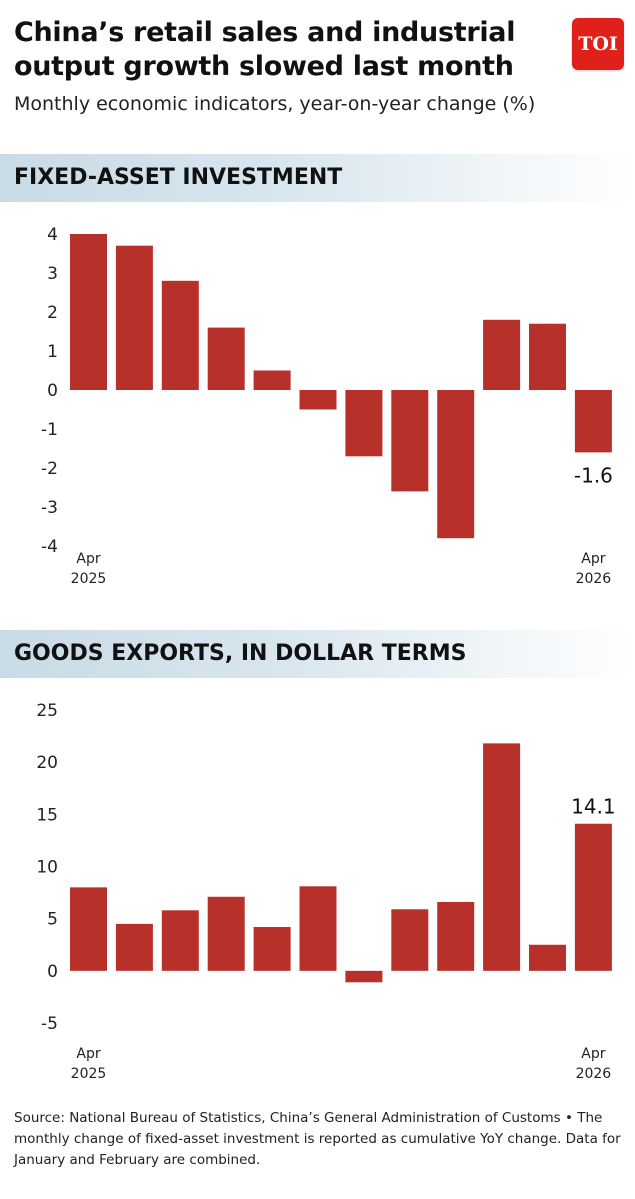 This screenshot has height=1199, width=635. Describe the element at coordinates (49, 1024) in the screenshot. I see `y-tick-label: -5` at that location.